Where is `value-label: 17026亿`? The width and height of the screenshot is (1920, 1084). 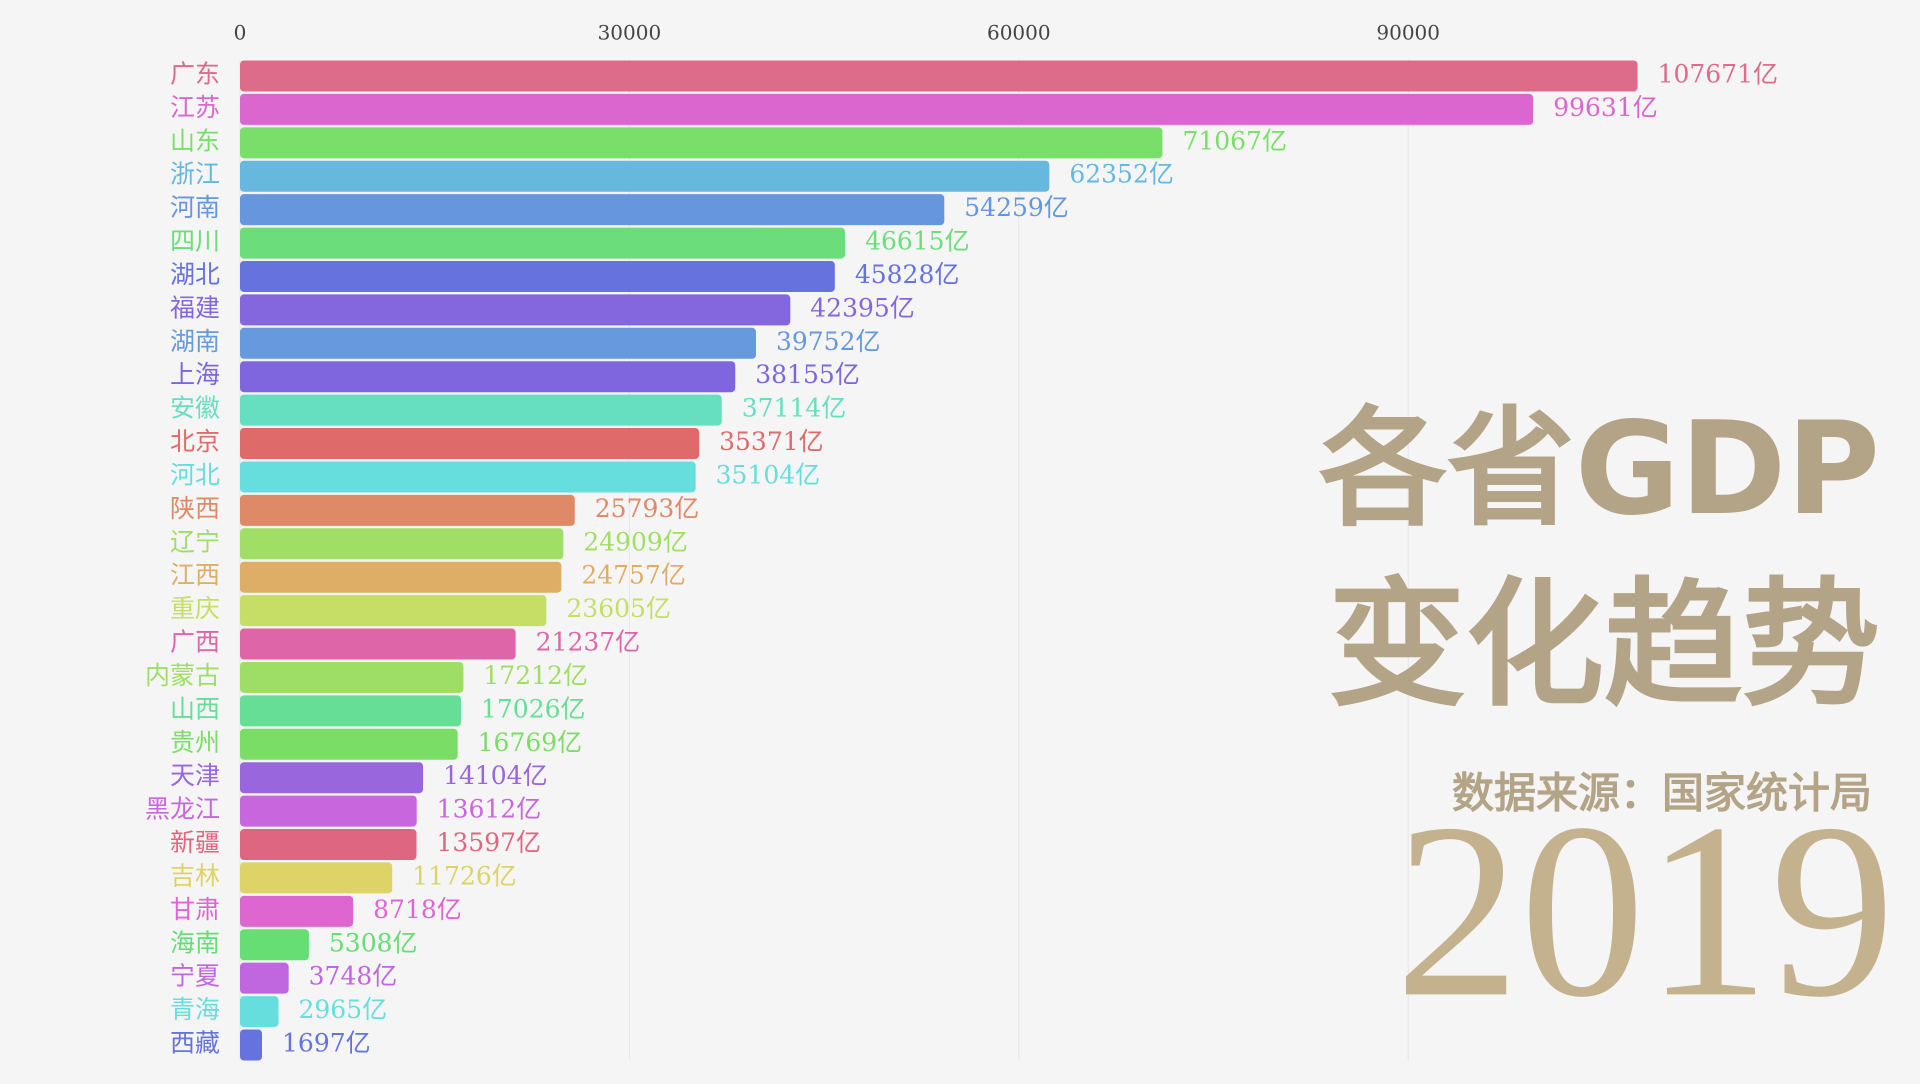
value-label: 17026亿 is located at coordinates (533, 708).